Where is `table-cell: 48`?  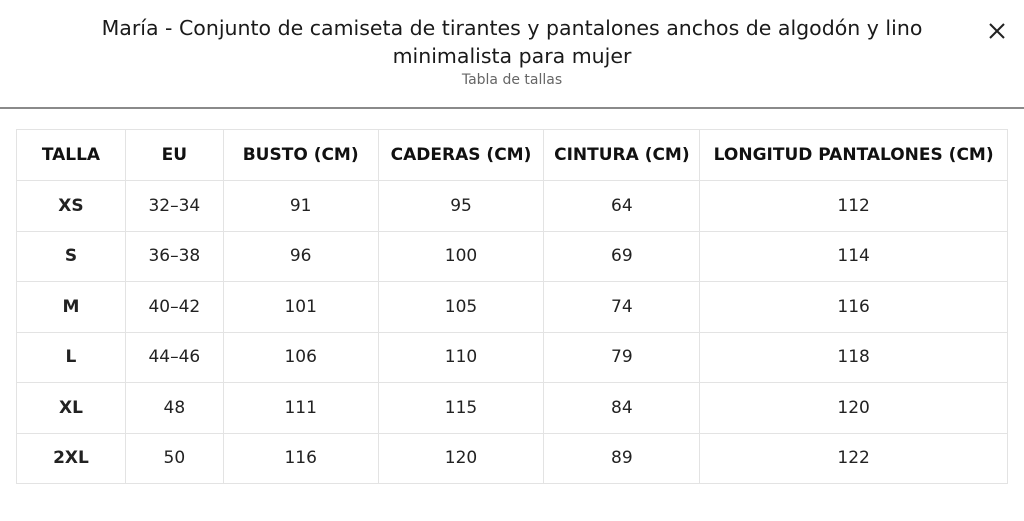
table-cell: 48 is located at coordinates (174, 408).